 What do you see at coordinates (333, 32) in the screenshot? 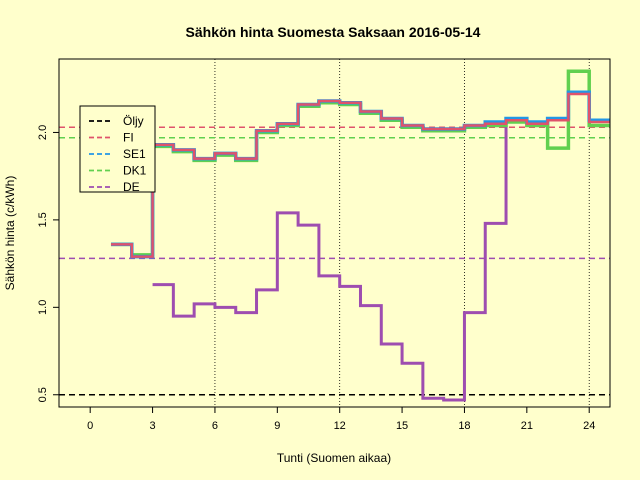
I see `chart-title: Sähkön hinta Suomesta Saksaan 2016-05-14` at bounding box center [333, 32].